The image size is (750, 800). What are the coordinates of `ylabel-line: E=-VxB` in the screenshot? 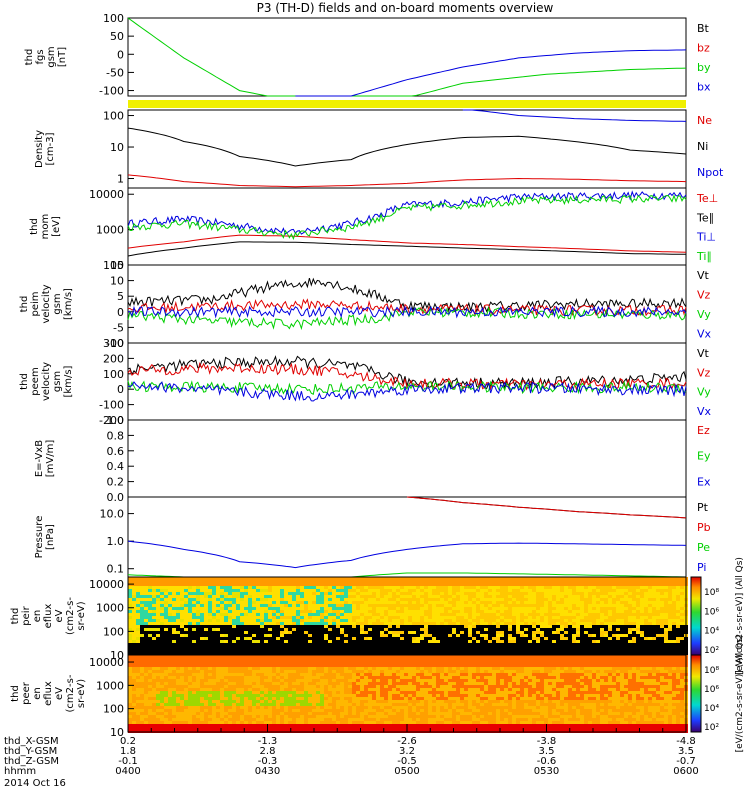 It's located at (39, 458).